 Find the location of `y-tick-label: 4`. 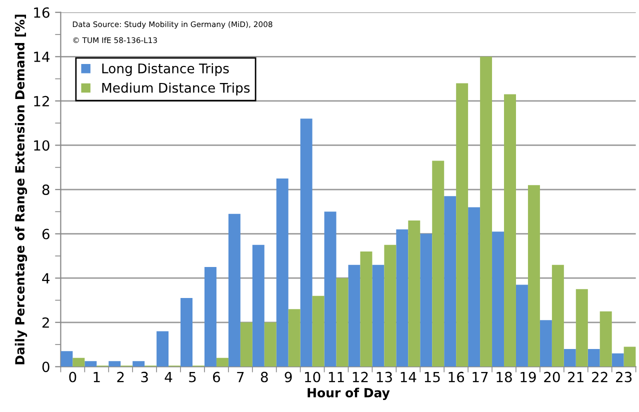

y-tick-label: 4 is located at coordinates (46, 278).